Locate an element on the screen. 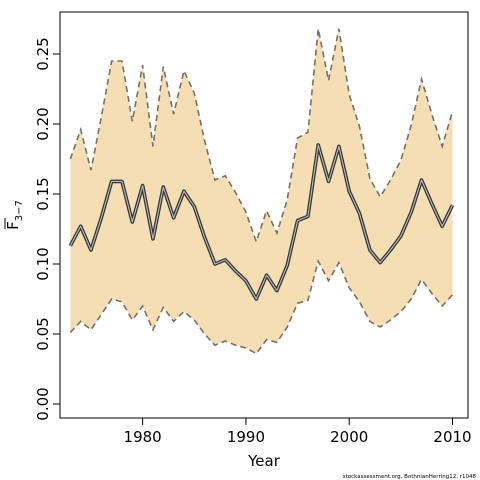 This screenshot has width=480, height=480. y-tick-label: 0.15 is located at coordinates (43, 193).